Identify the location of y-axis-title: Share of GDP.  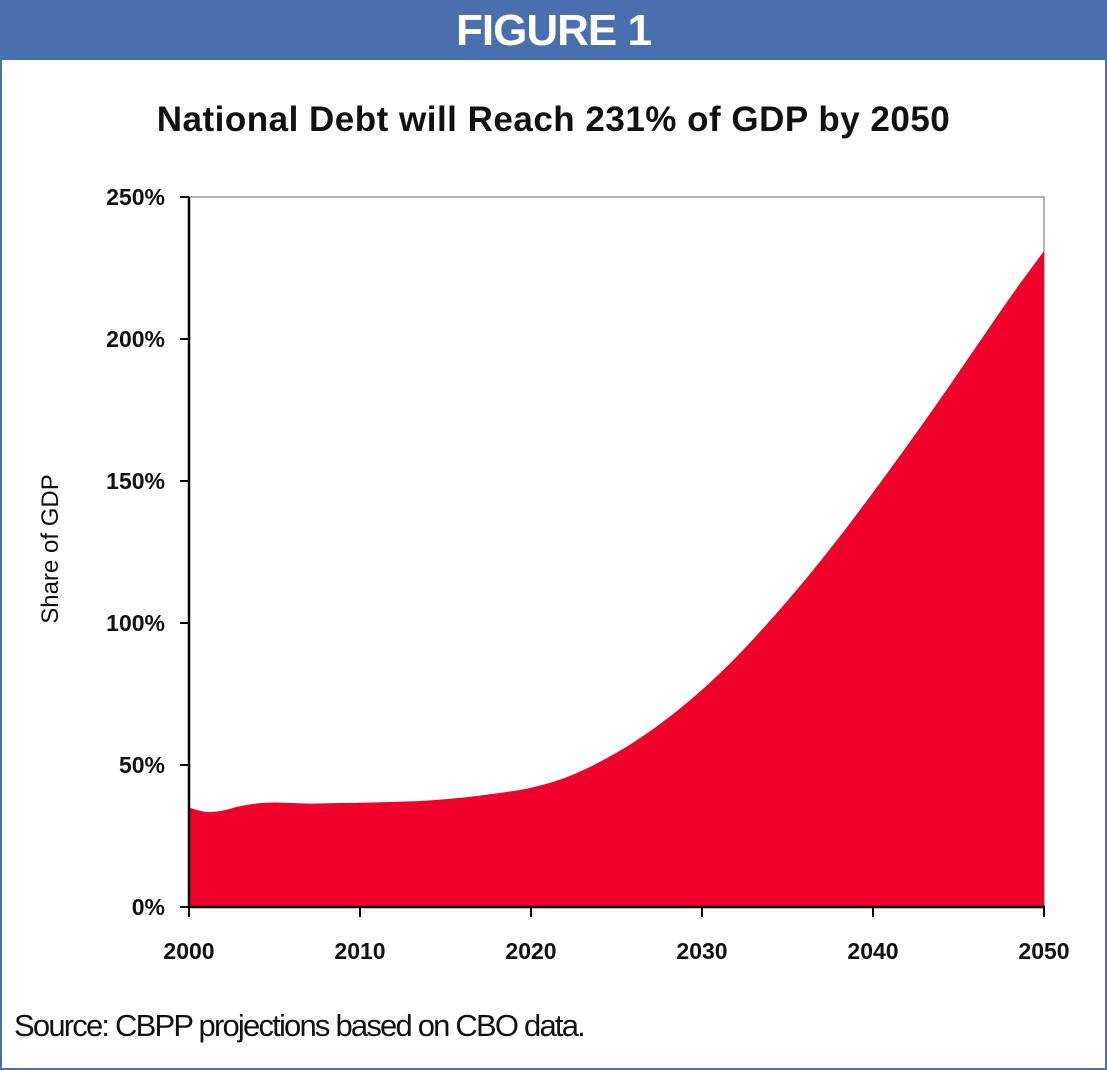
(50, 548).